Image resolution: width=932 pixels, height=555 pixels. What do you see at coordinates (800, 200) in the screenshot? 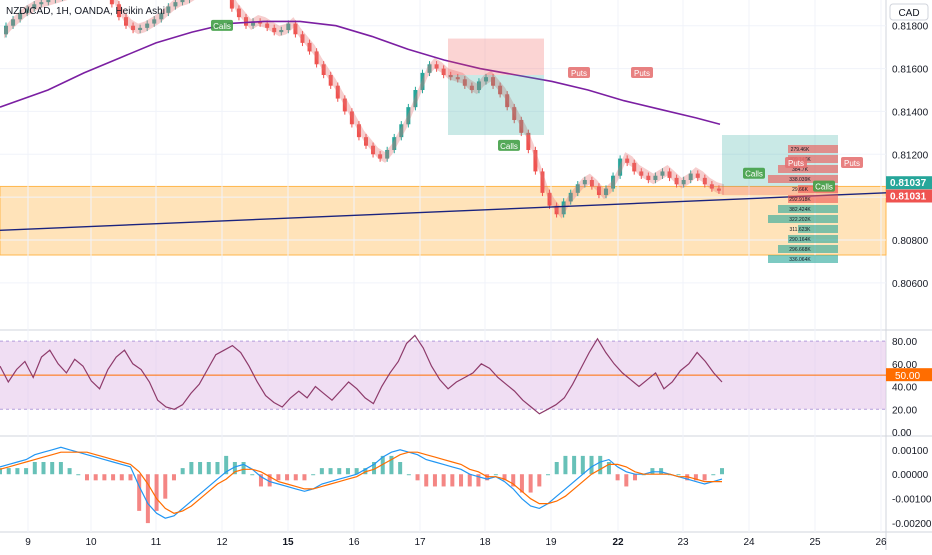
I see `volume-profile-label: 292.918K` at bounding box center [800, 200].